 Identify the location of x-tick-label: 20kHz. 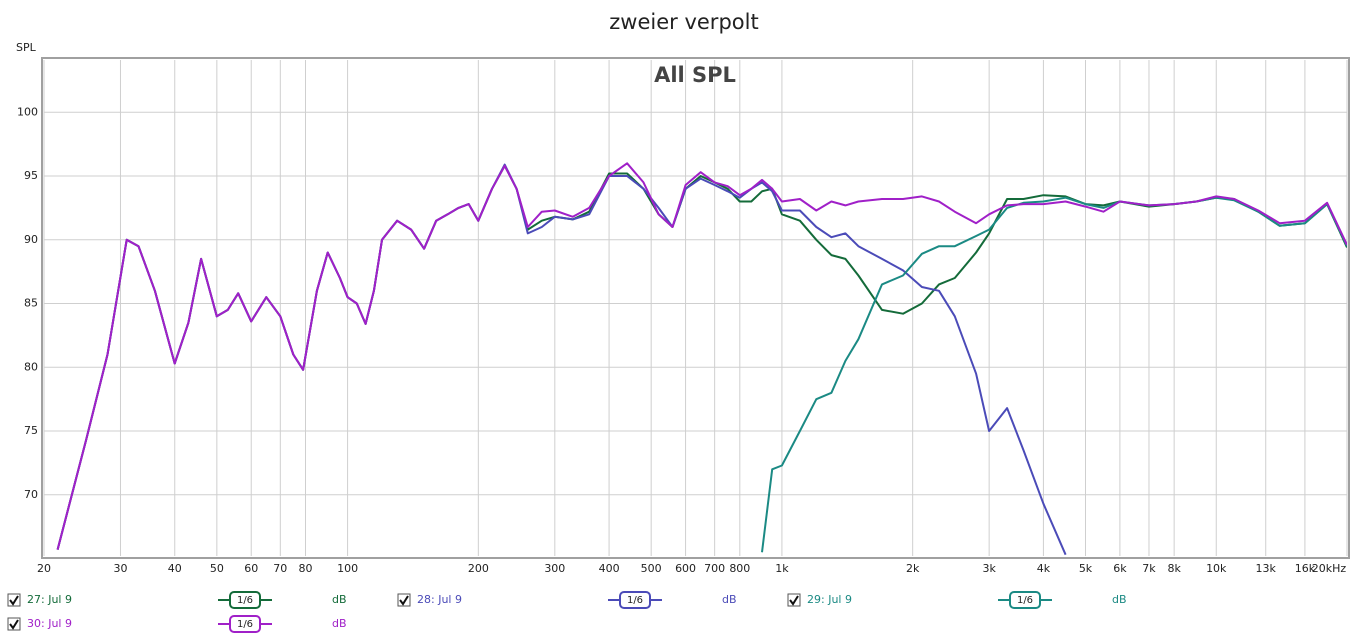
(1329, 568).